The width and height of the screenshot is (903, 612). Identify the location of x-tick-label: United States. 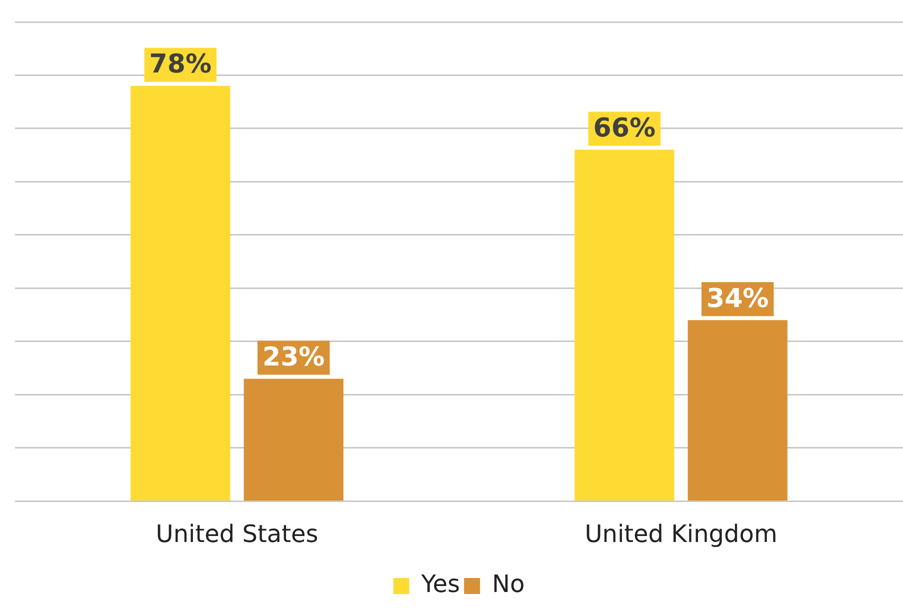
(237, 534).